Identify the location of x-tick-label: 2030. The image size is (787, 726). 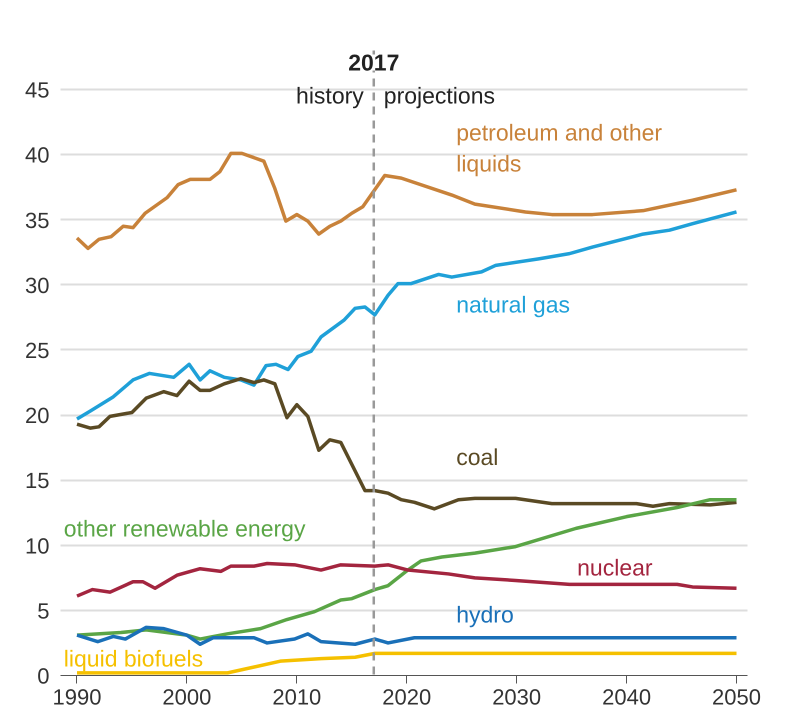
(517, 697).